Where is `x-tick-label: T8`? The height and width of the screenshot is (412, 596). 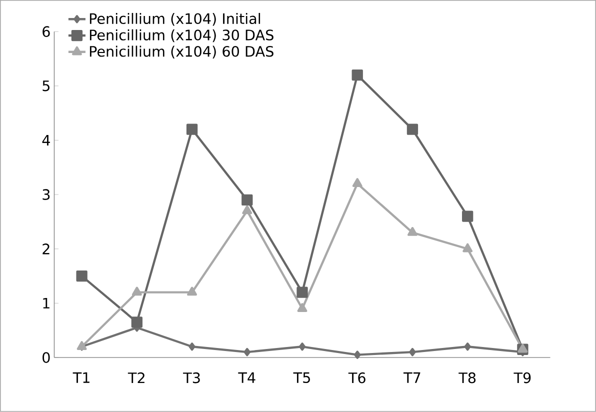
x-tick-label: T8 is located at coordinates (467, 378).